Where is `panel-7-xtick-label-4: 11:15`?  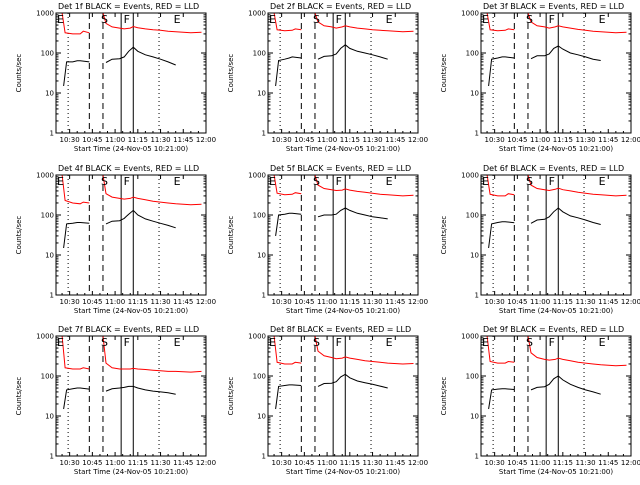 panel-7-xtick-label-4: 11:15 is located at coordinates (138, 463).